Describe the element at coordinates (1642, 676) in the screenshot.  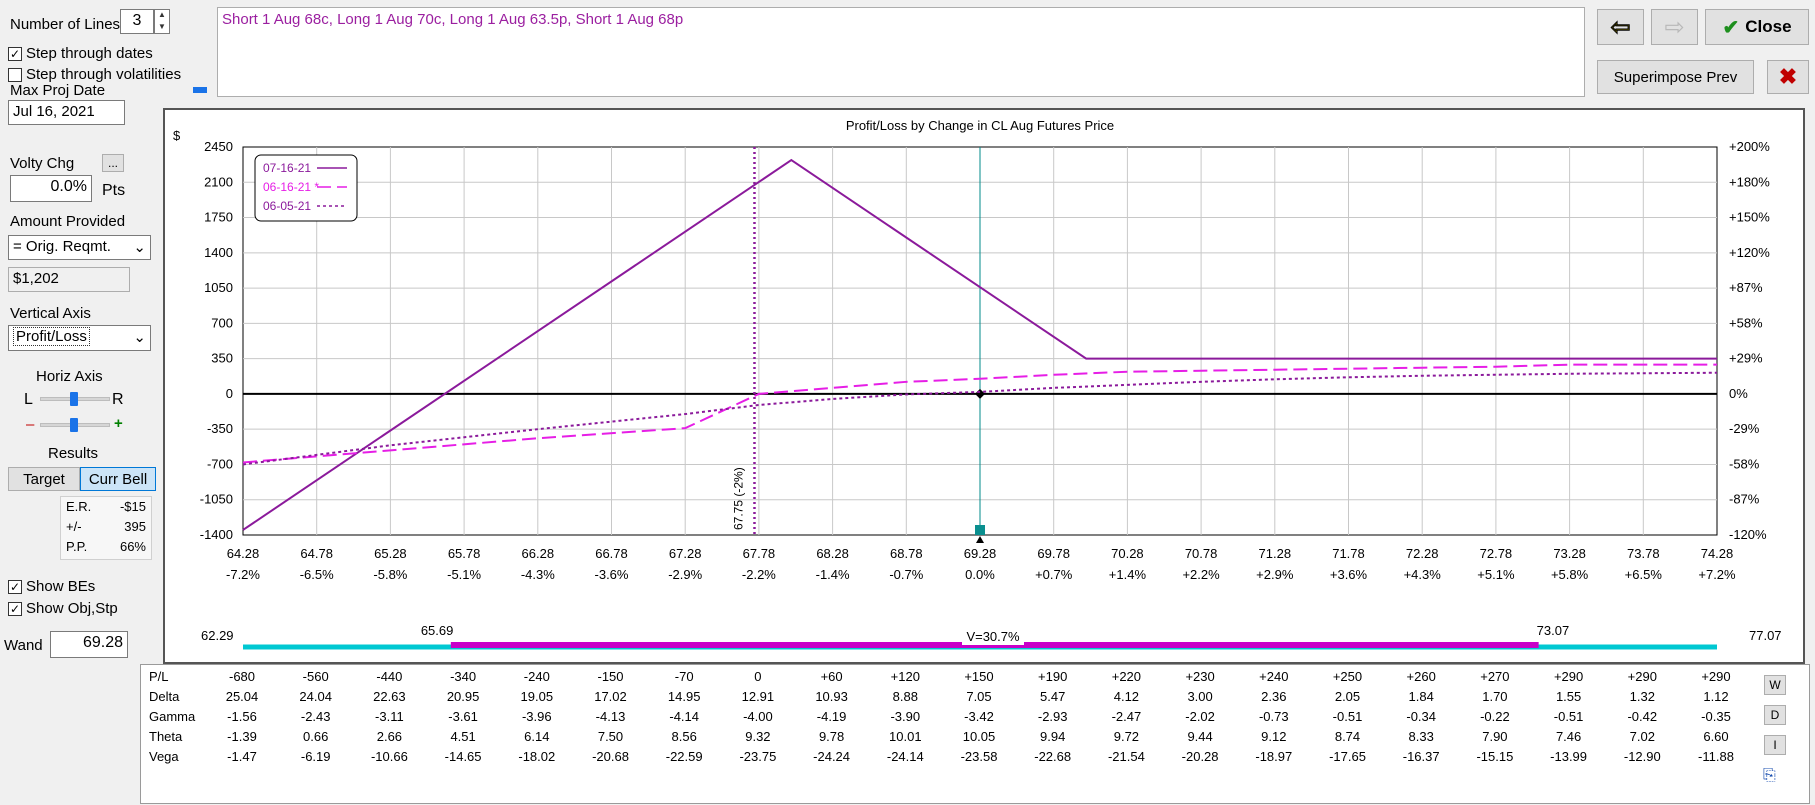
I see `greeks-cell: +290` at that location.